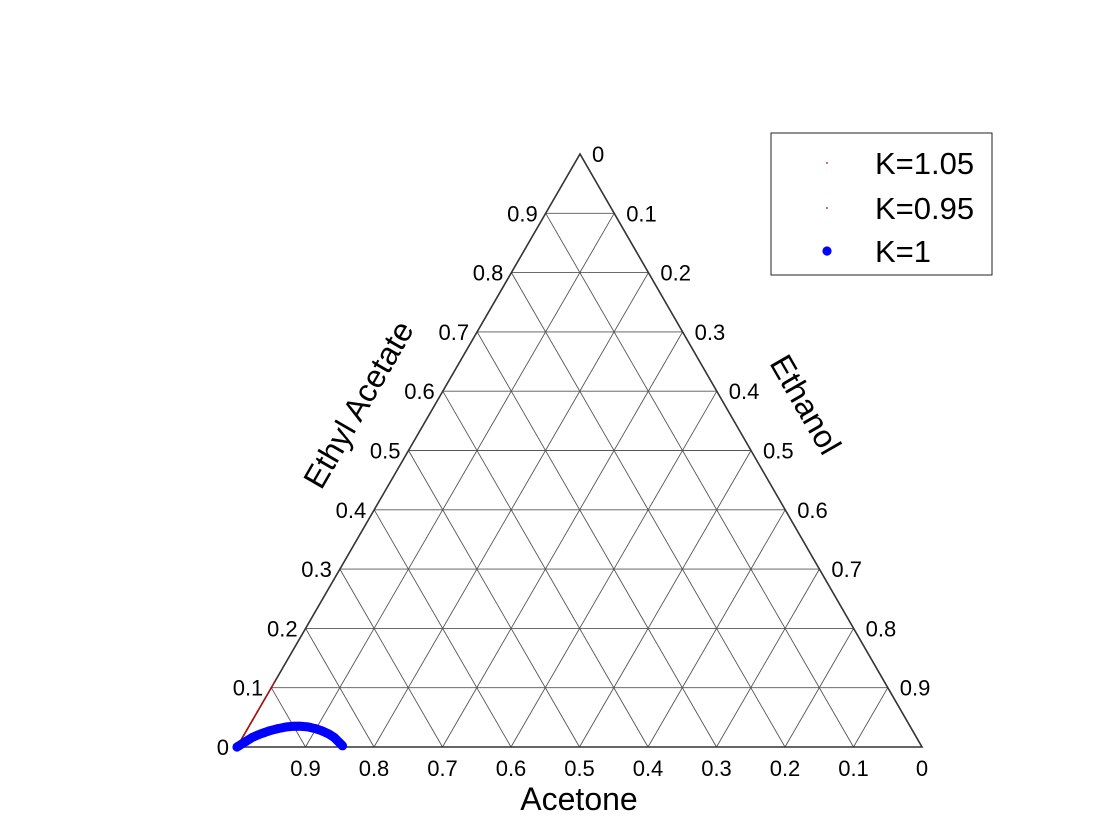 The width and height of the screenshot is (1120, 840). I want to click on left-tick-label: 0.5, so click(385, 451).